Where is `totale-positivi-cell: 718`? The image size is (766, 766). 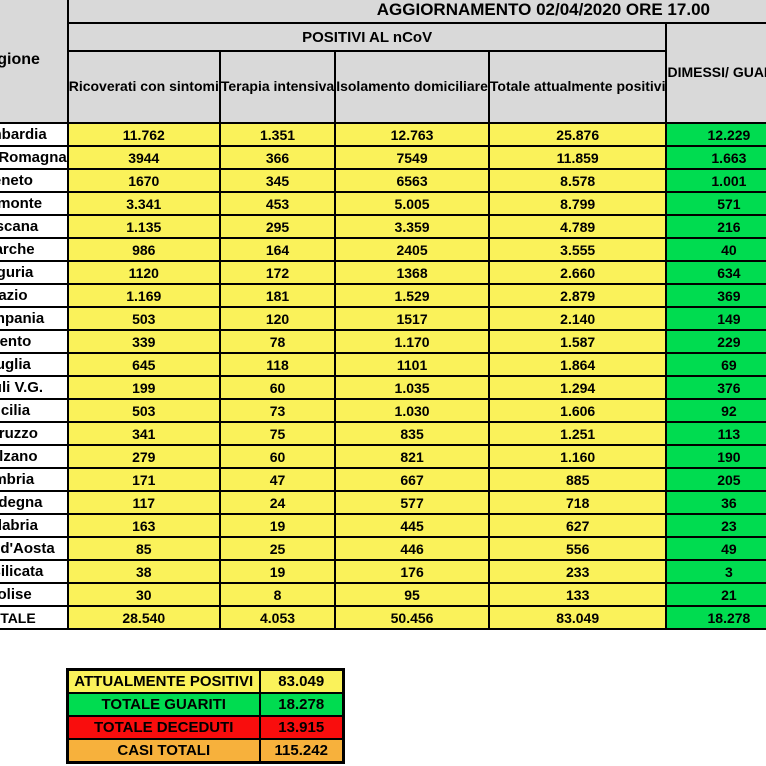
totale-positivi-cell: 718 is located at coordinates (577, 502).